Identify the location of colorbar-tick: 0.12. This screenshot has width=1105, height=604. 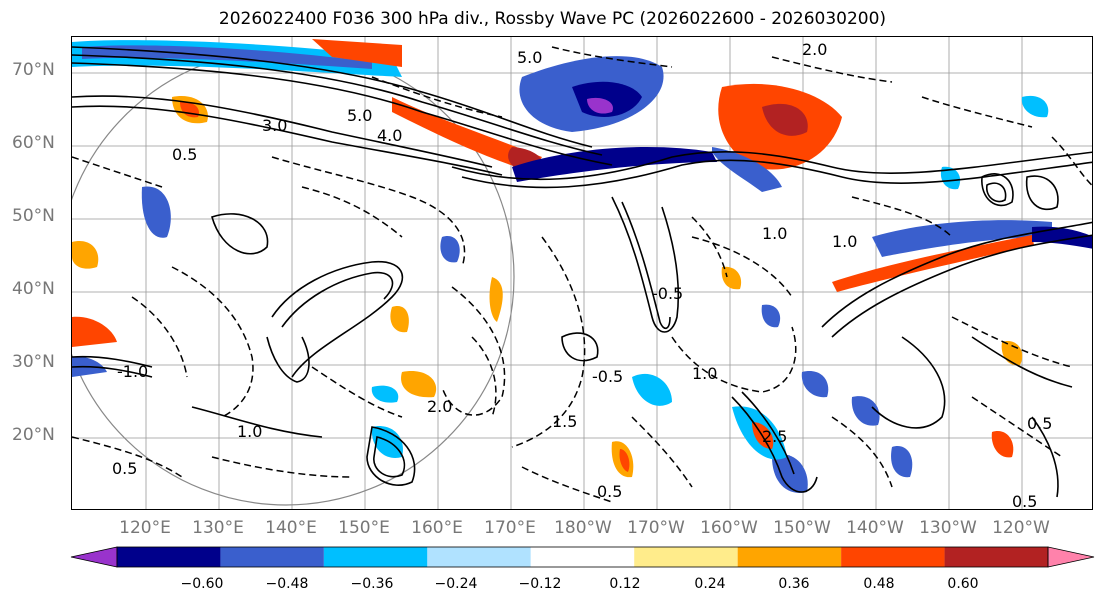
(625, 584).